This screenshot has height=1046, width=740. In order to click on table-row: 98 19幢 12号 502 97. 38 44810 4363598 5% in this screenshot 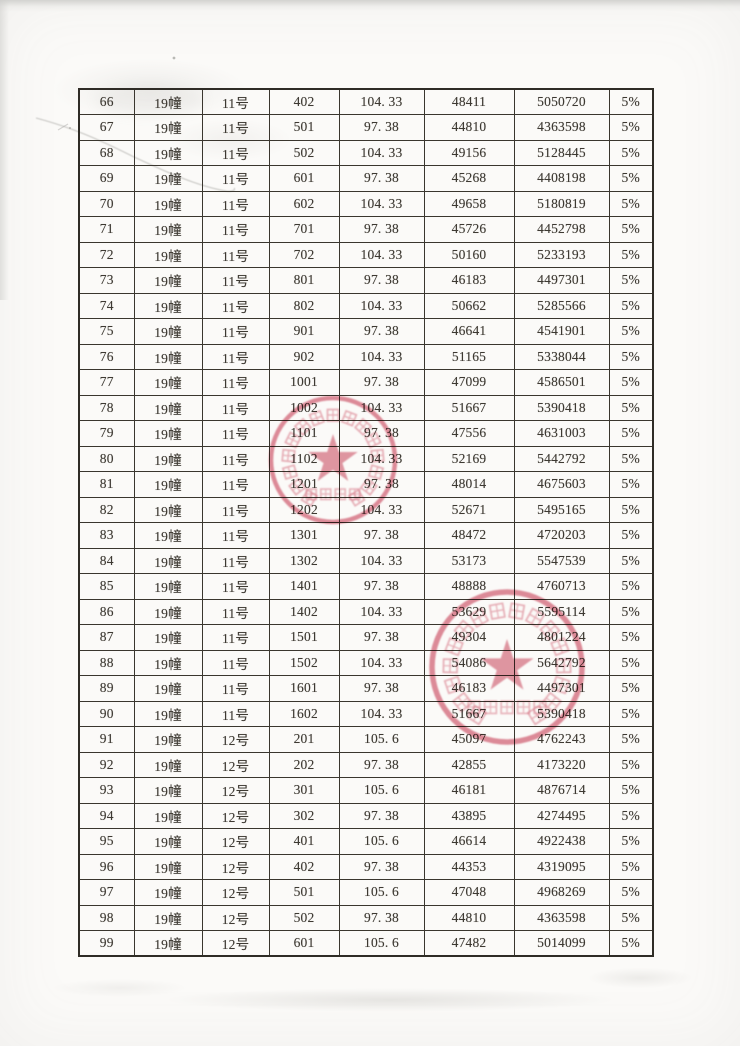, I will do `click(366, 917)`.